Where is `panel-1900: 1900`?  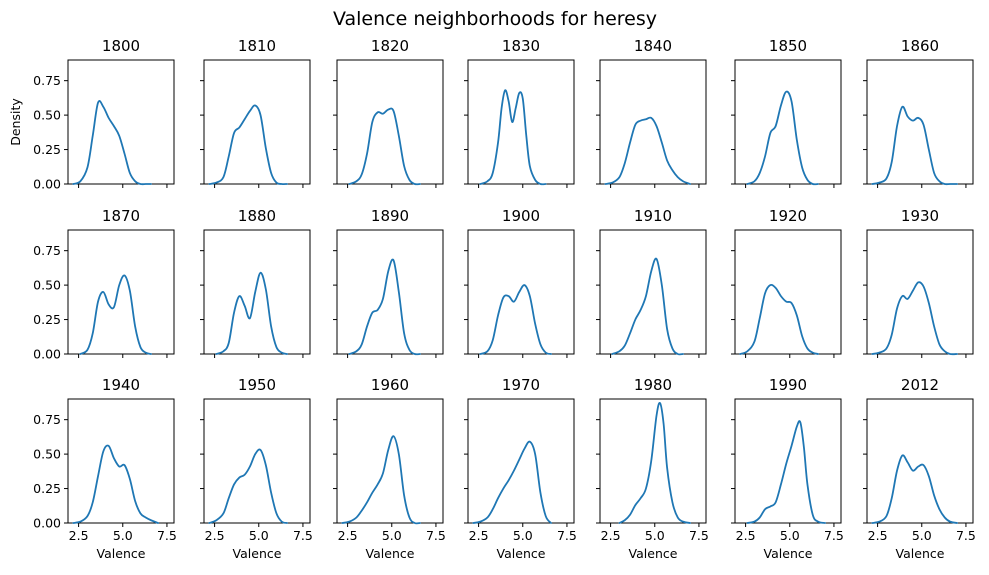 panel-1900: 1900 is located at coordinates (519, 282).